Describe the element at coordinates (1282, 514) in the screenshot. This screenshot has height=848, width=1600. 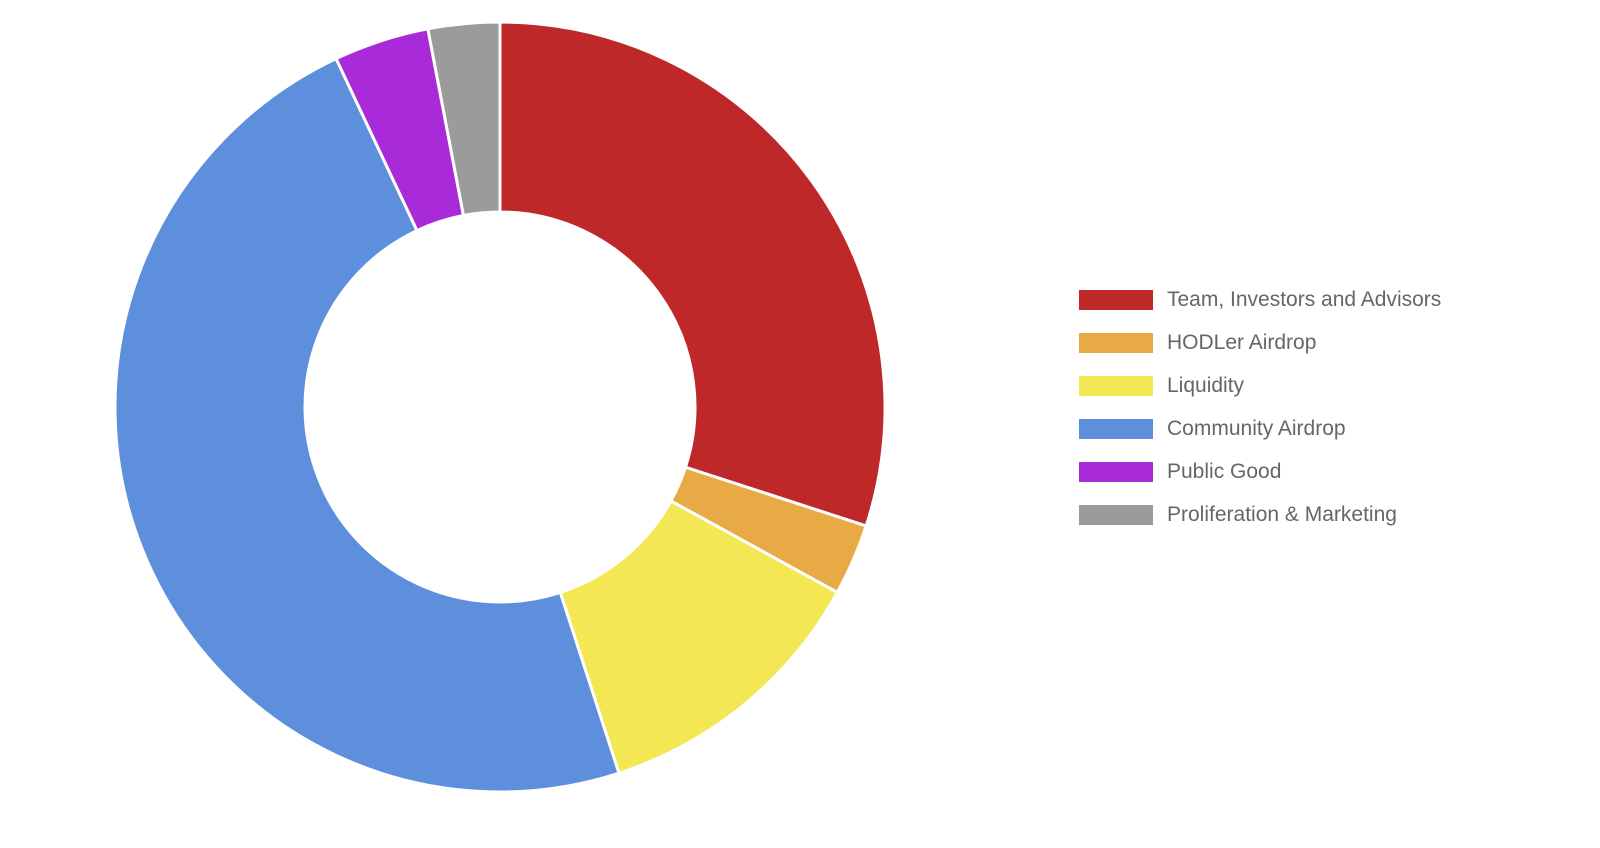
I see `legend-label: Proliferation & Marketing` at that location.